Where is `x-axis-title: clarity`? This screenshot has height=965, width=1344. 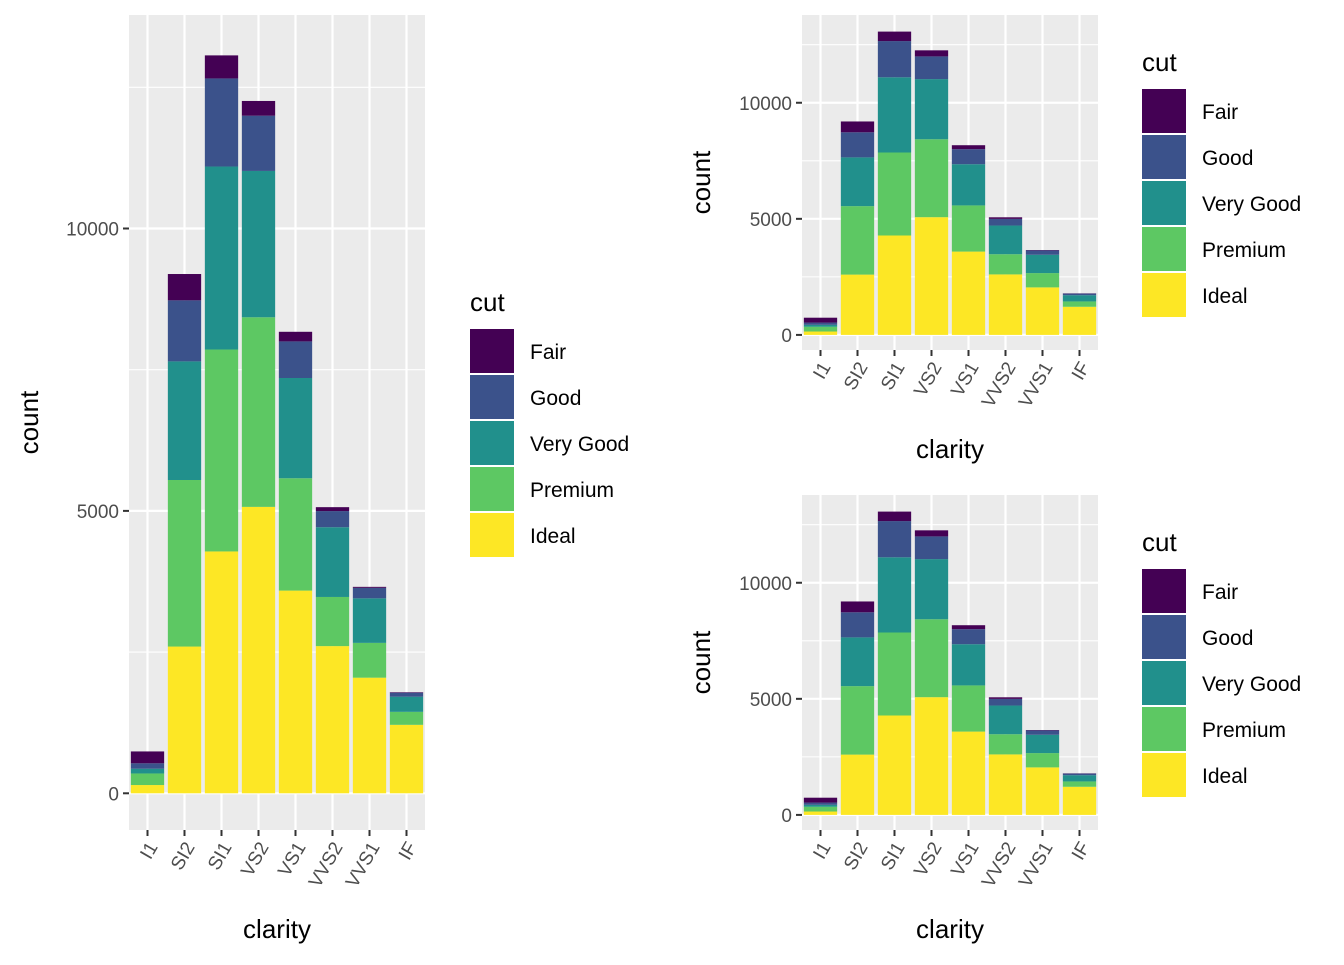
x-axis-title: clarity is located at coordinates (950, 449).